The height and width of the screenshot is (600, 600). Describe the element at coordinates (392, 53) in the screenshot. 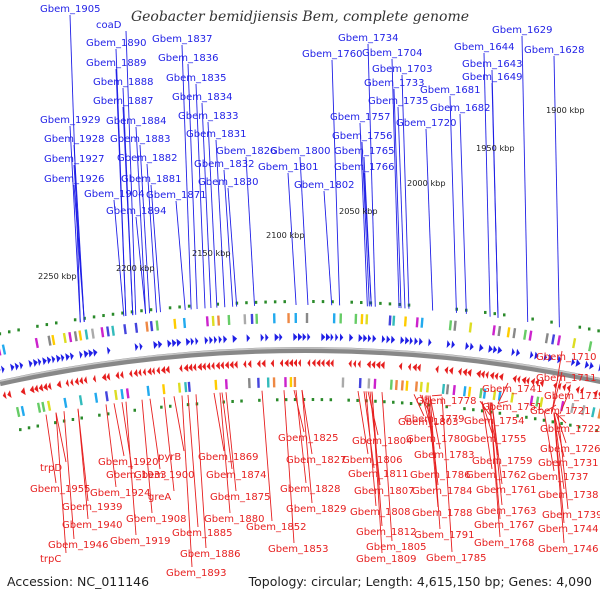

I see `forward-gene-label: Gbem_1704` at that location.